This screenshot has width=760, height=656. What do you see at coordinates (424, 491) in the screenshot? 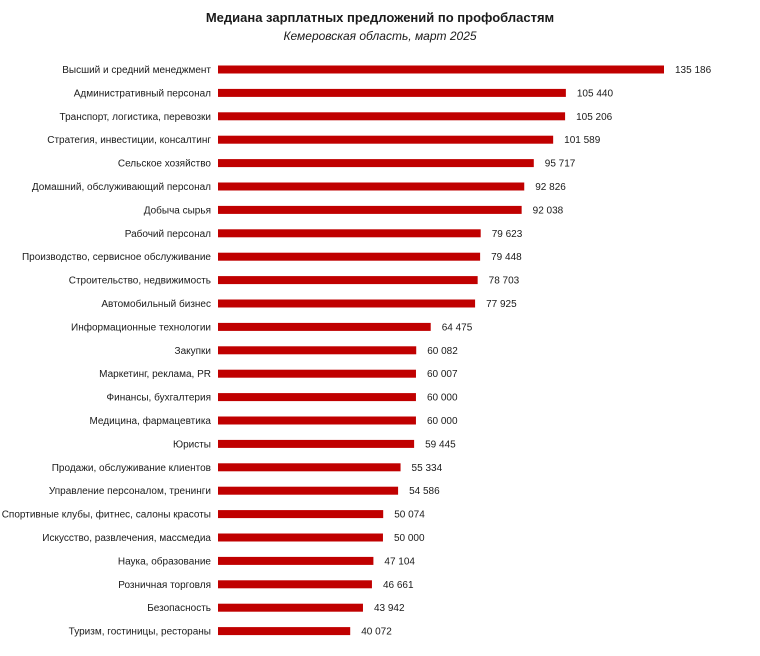
I see `value-label: 54 586` at bounding box center [424, 491].